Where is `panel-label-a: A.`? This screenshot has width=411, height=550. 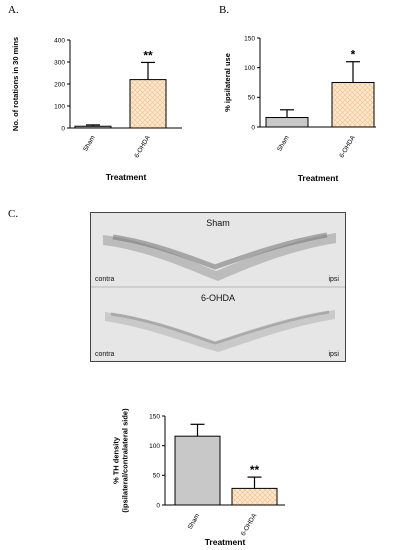 panel-label-a: A. is located at coordinates (13, 10).